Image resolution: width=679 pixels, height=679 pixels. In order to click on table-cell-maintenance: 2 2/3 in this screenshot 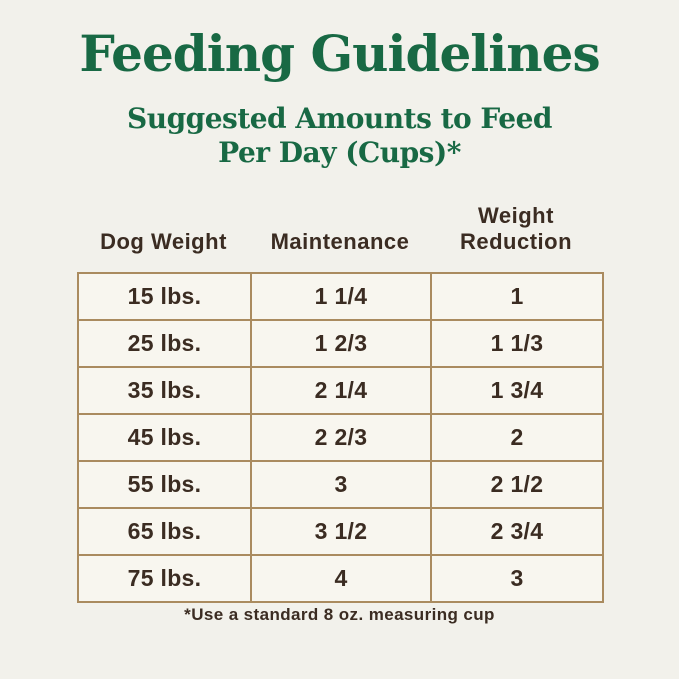, I will do `click(341, 437)`.